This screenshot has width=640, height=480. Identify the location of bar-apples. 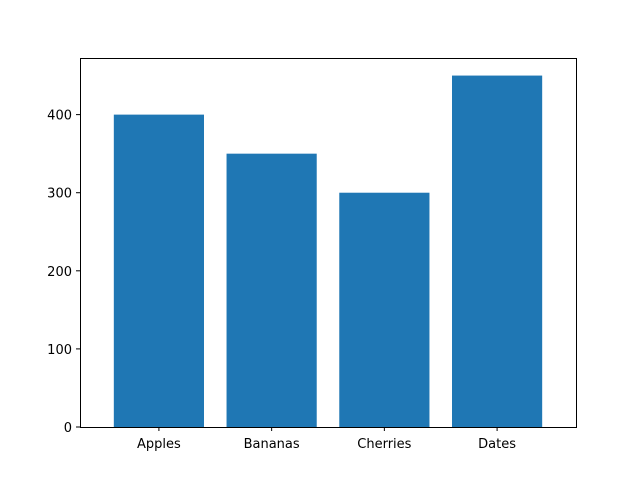
(158, 270).